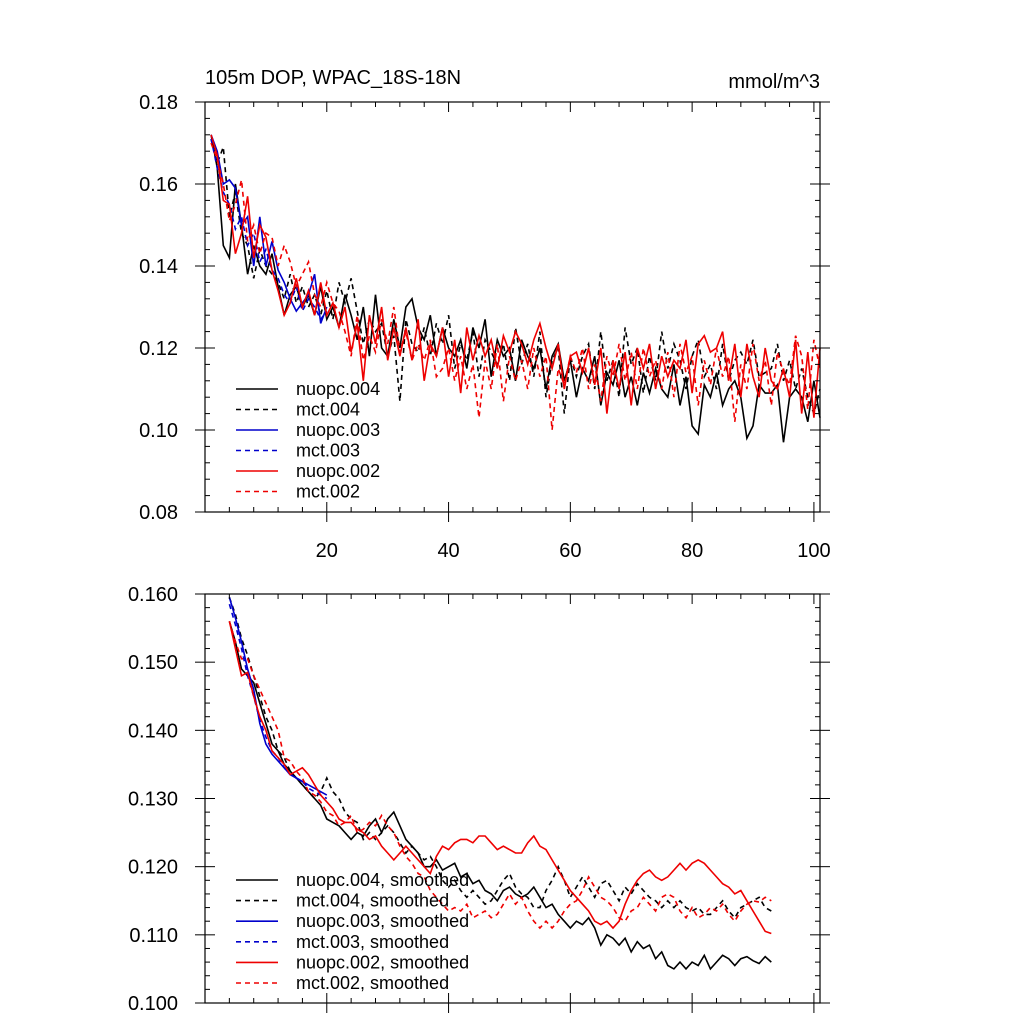  What do you see at coordinates (333, 78) in the screenshot?
I see `top-panel-title: 105m DOP, WPAC_18S-18N` at bounding box center [333, 78].